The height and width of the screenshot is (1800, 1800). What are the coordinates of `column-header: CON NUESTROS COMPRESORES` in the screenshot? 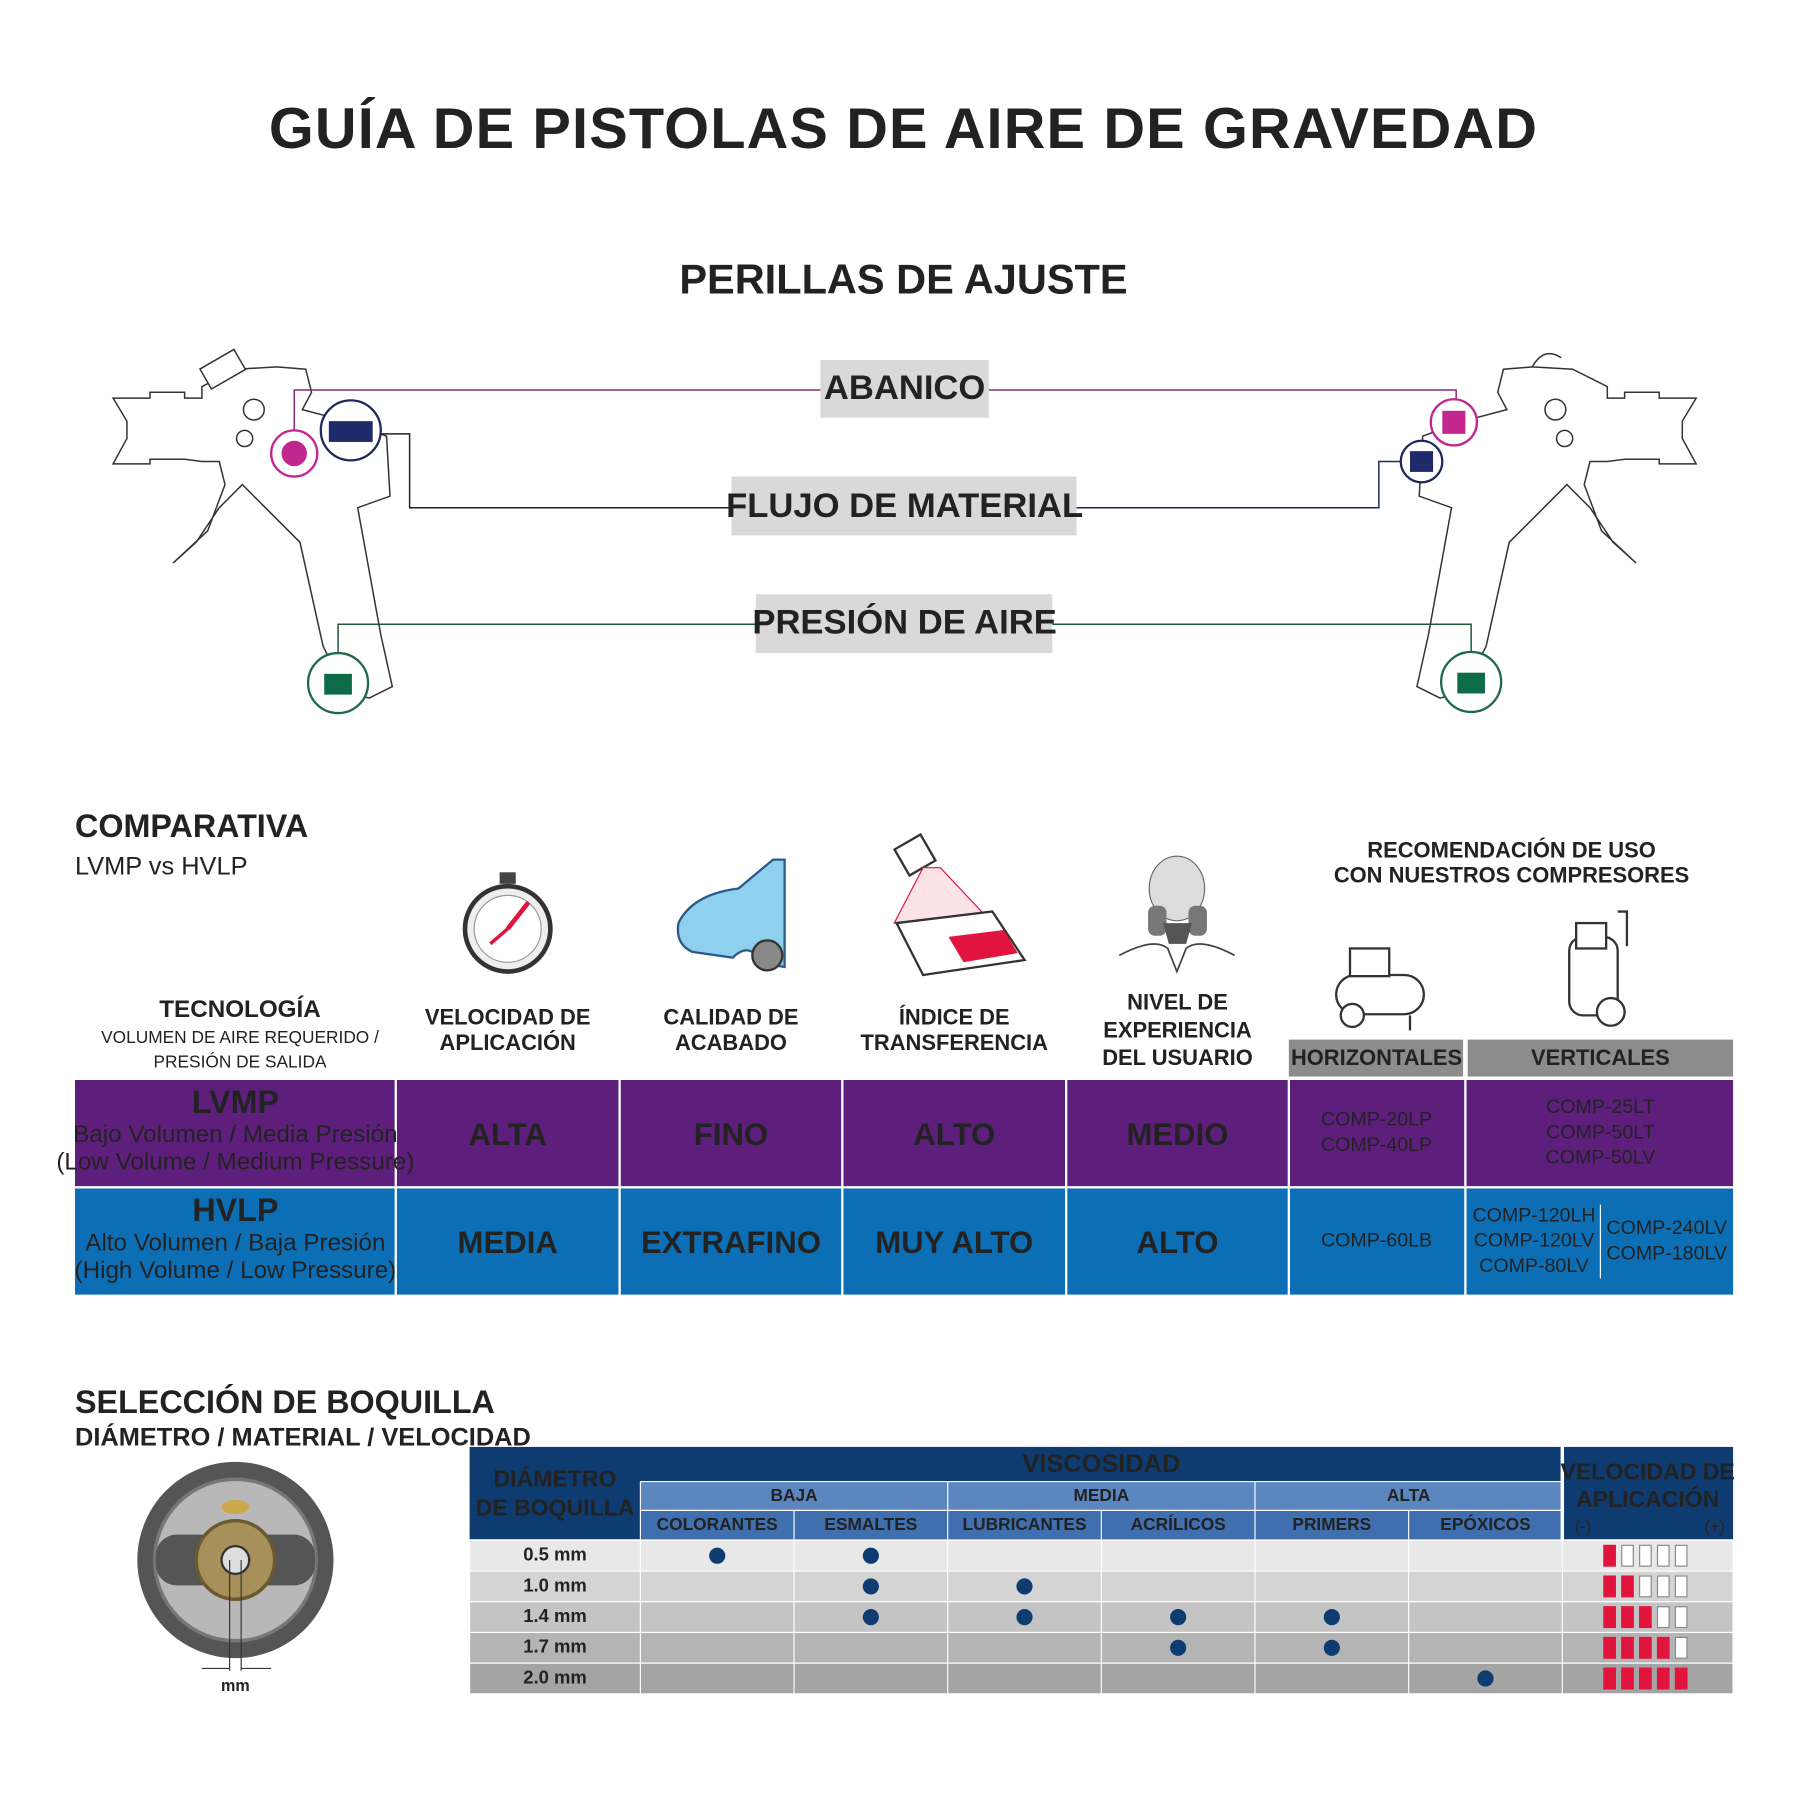 It's located at (1511, 875).